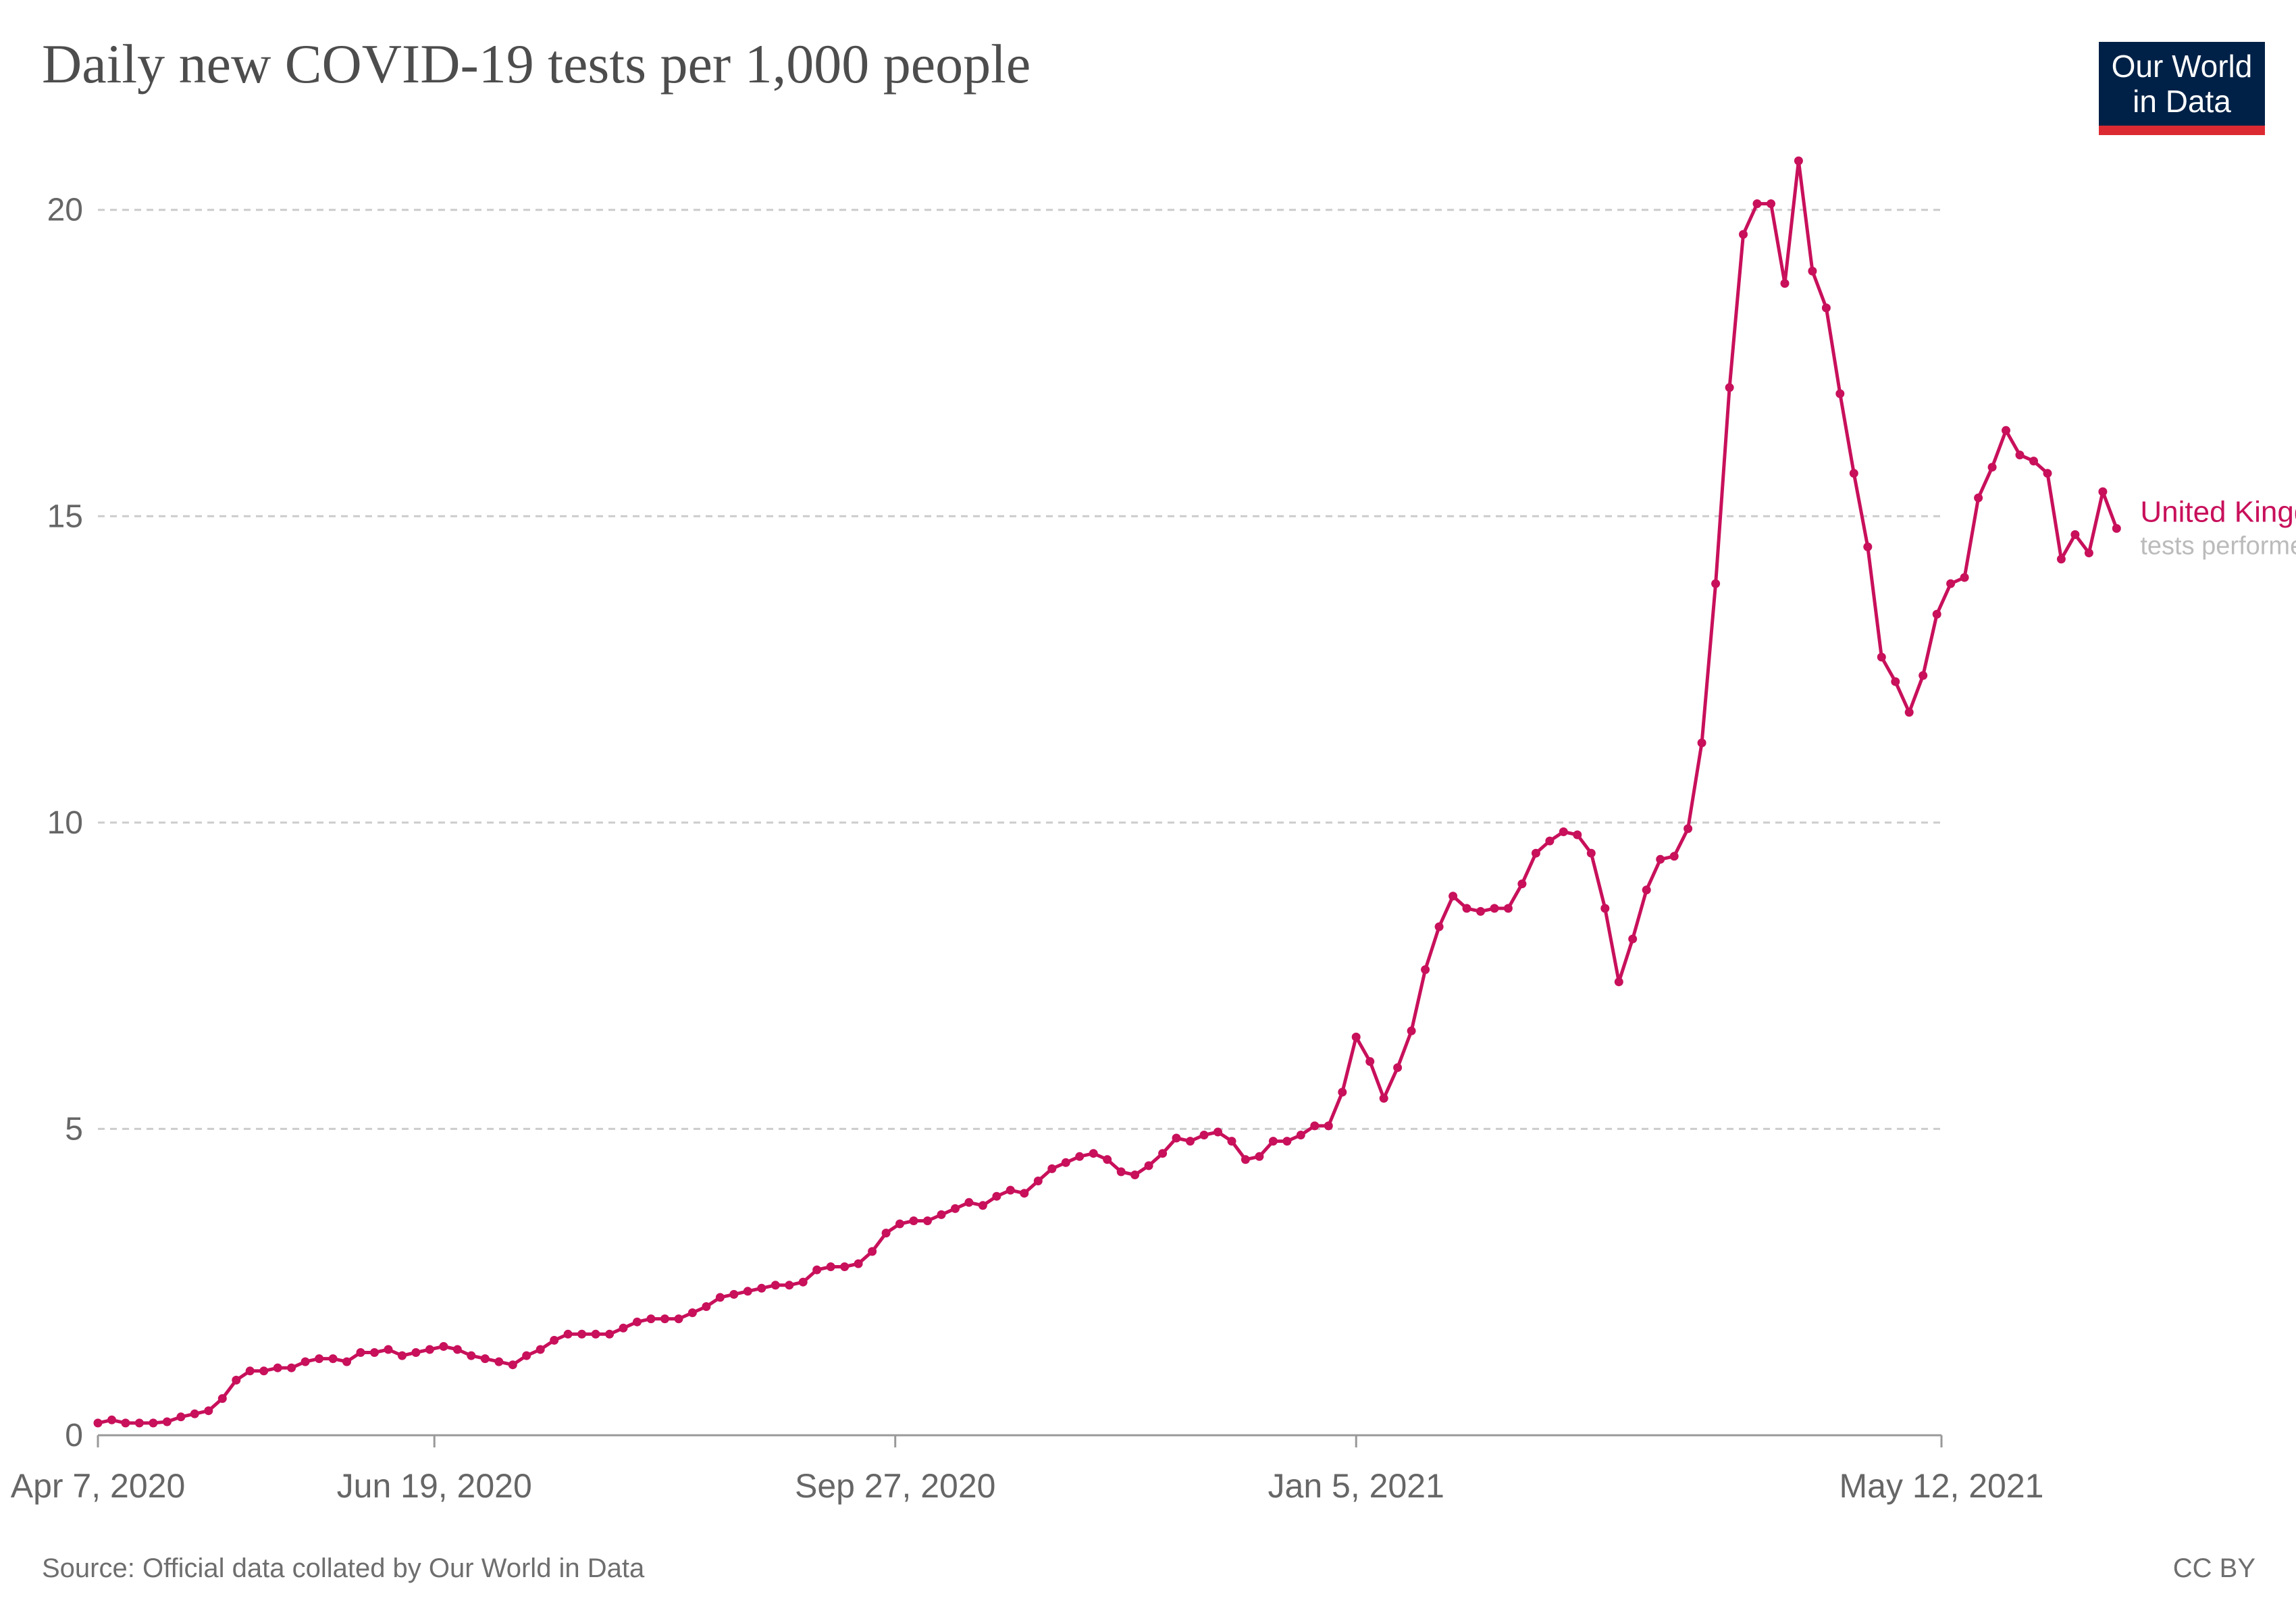 The image size is (2296, 1621). I want to click on y-tick-label: 15, so click(65, 516).